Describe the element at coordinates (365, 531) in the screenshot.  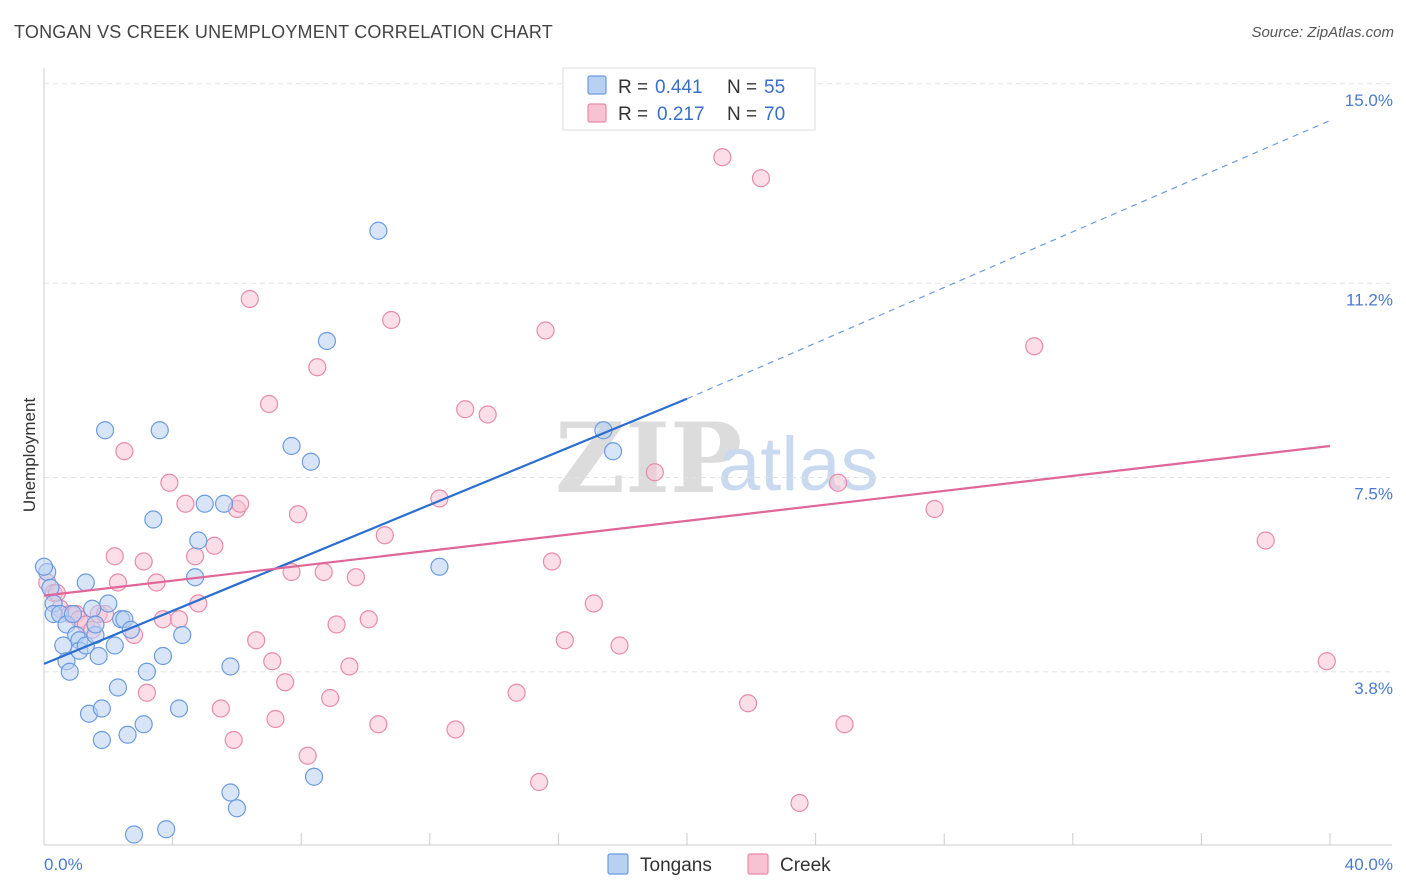
I see `tongans-regression-line` at that location.